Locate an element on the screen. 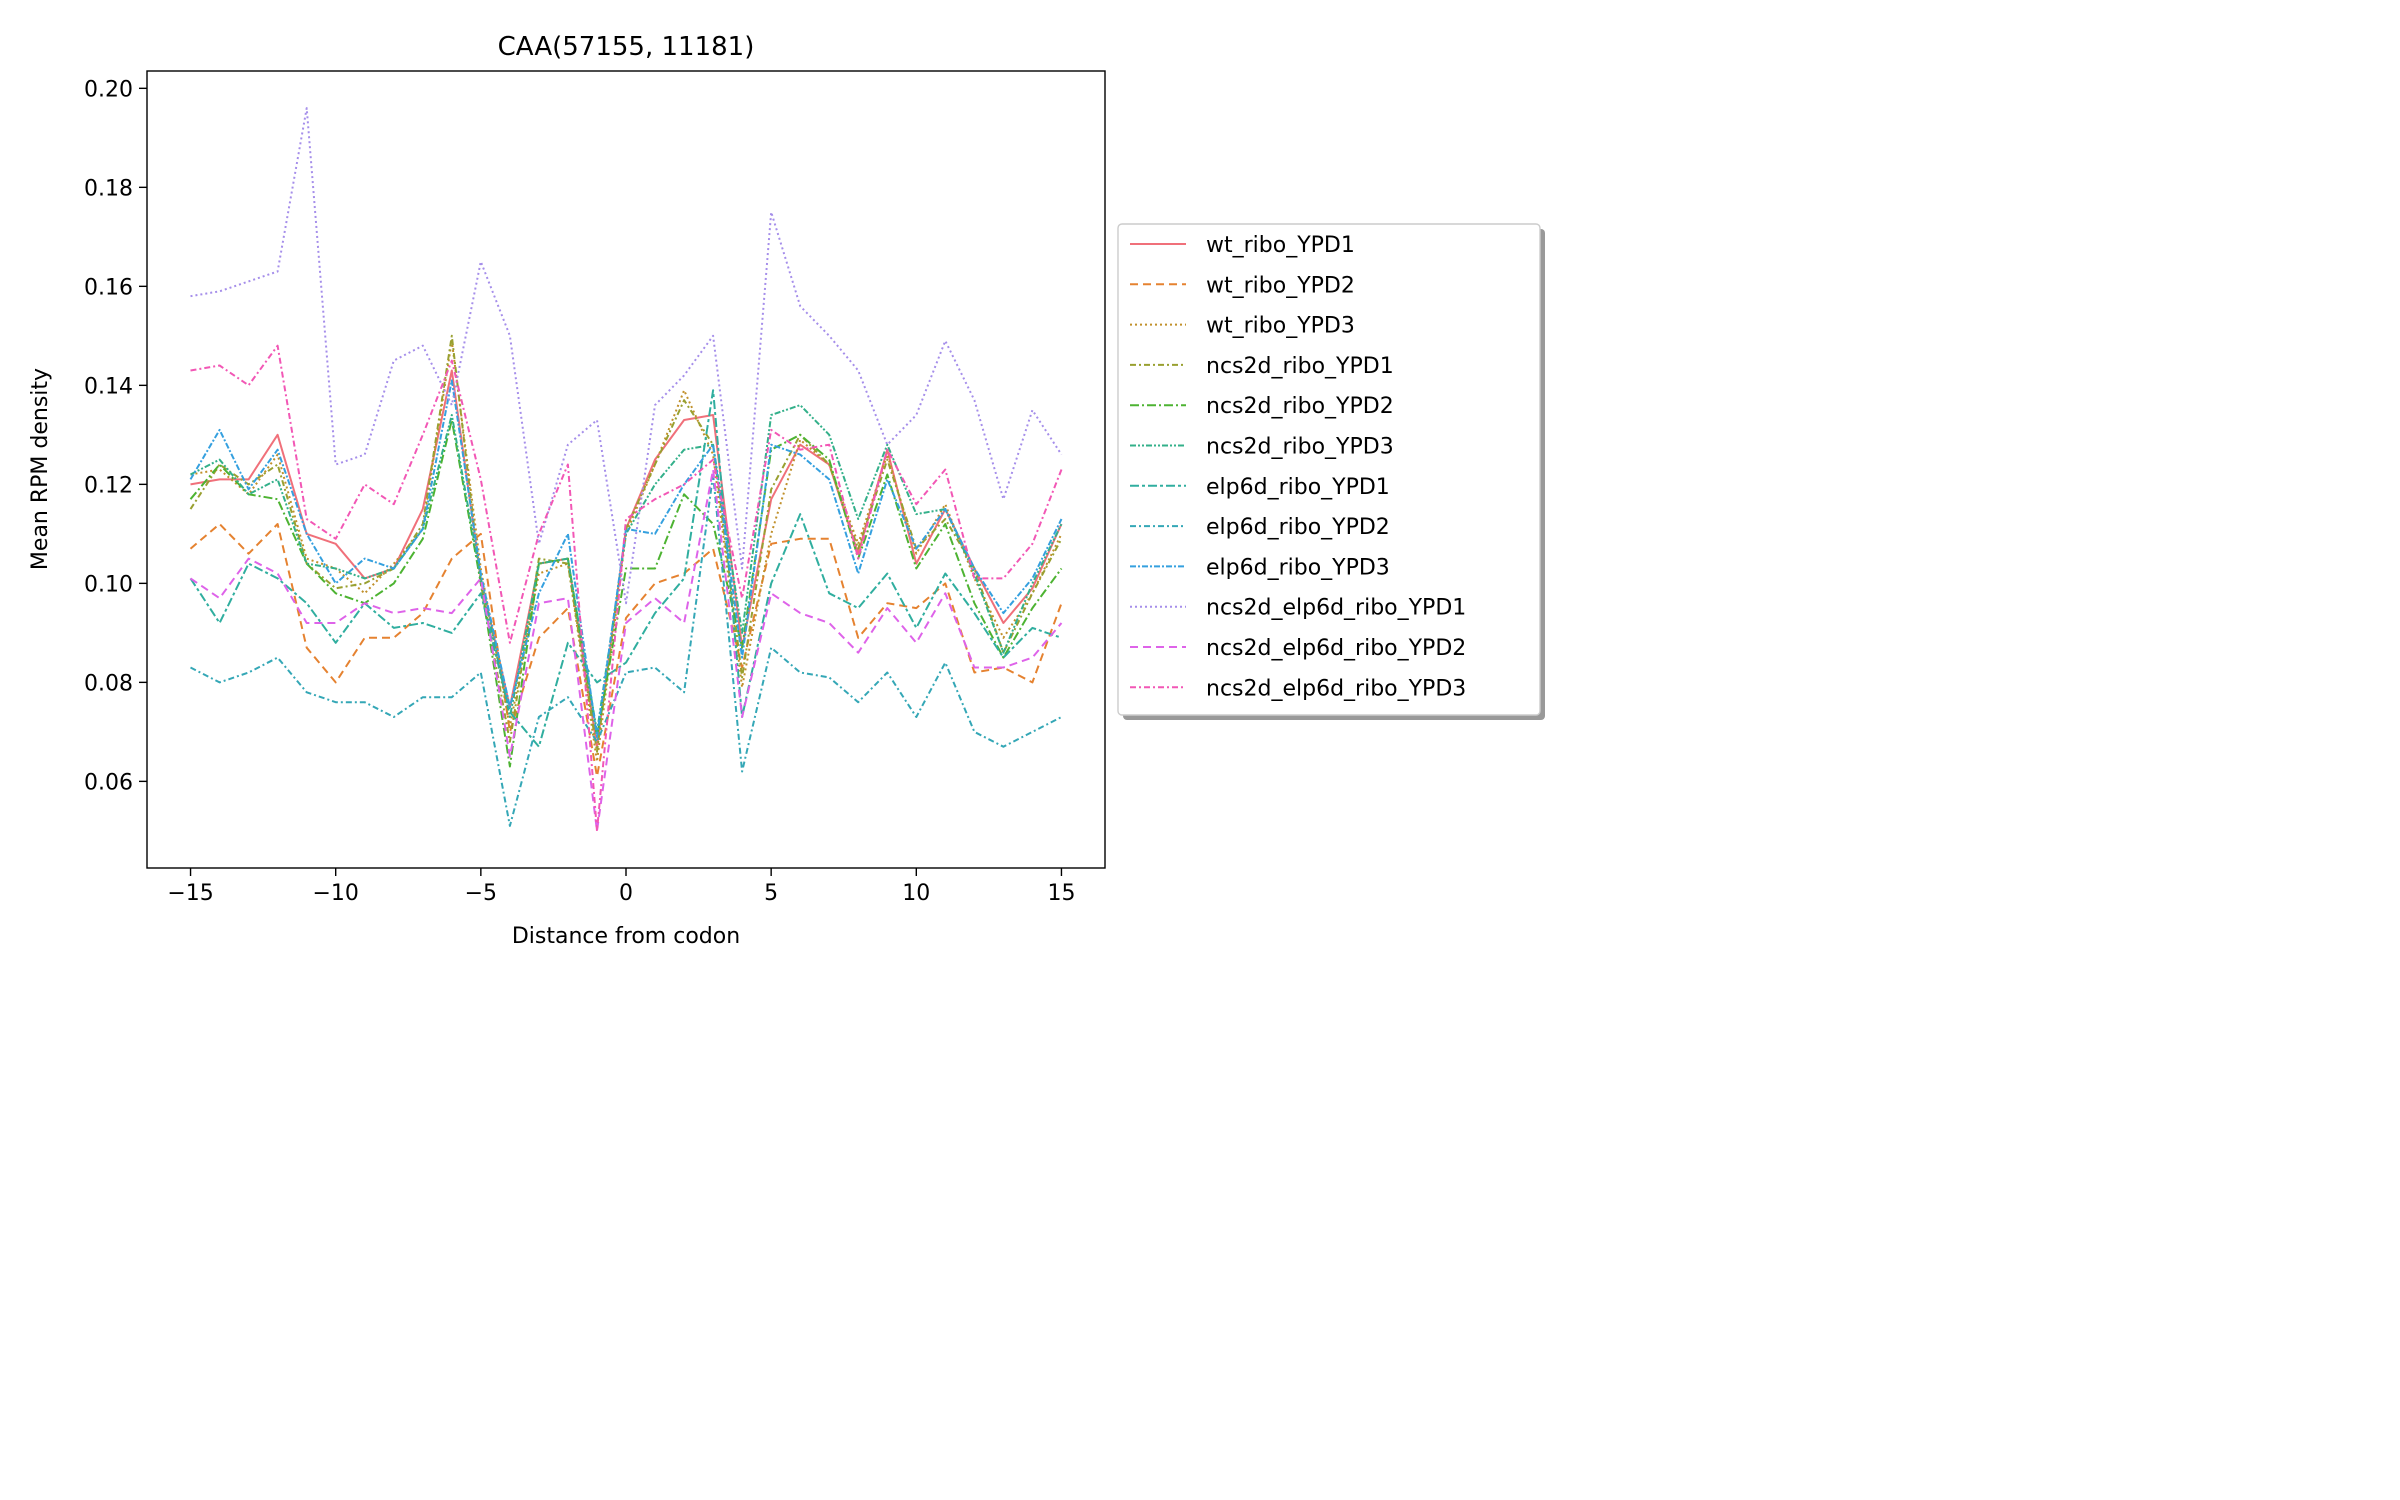  x-tick-label: 10 is located at coordinates (916, 893).